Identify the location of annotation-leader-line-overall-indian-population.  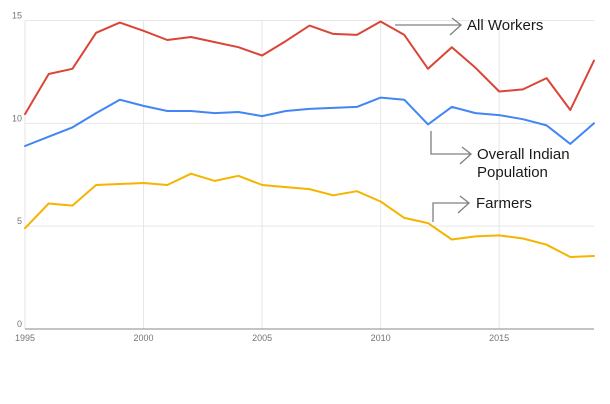
(450, 143).